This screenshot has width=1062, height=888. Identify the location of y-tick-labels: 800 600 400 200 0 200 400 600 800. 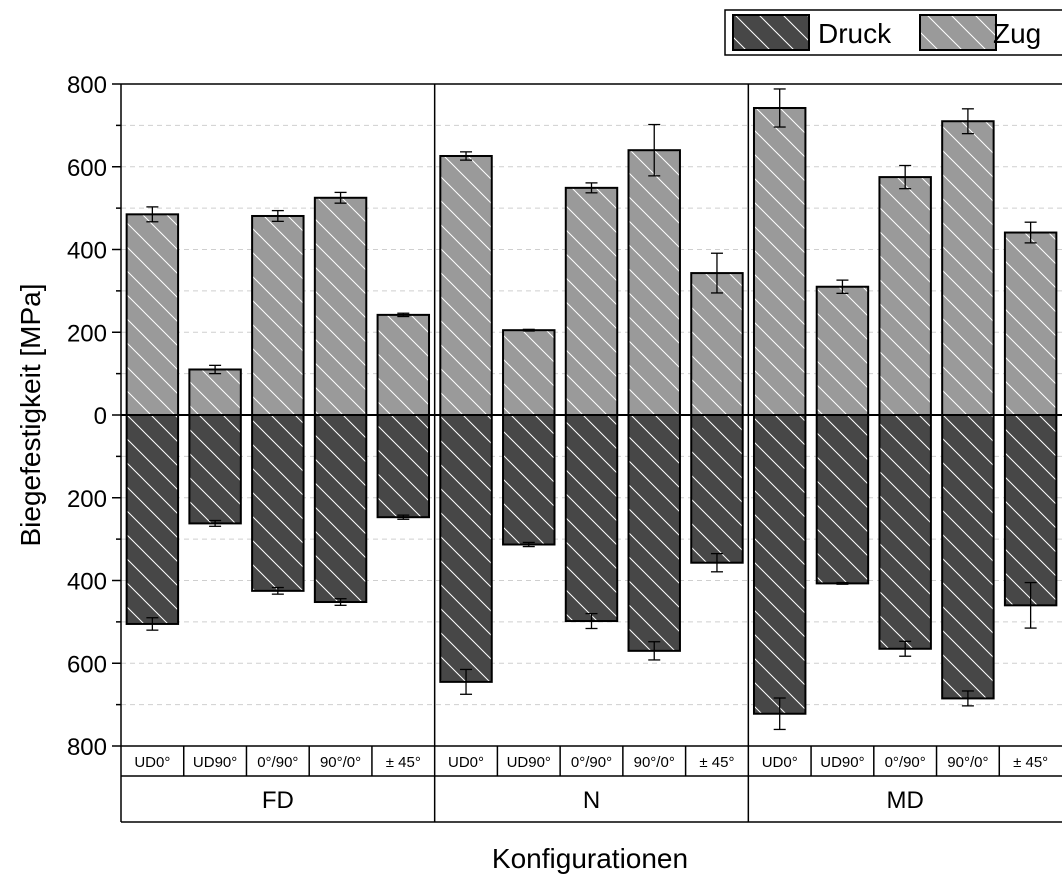
(87, 416).